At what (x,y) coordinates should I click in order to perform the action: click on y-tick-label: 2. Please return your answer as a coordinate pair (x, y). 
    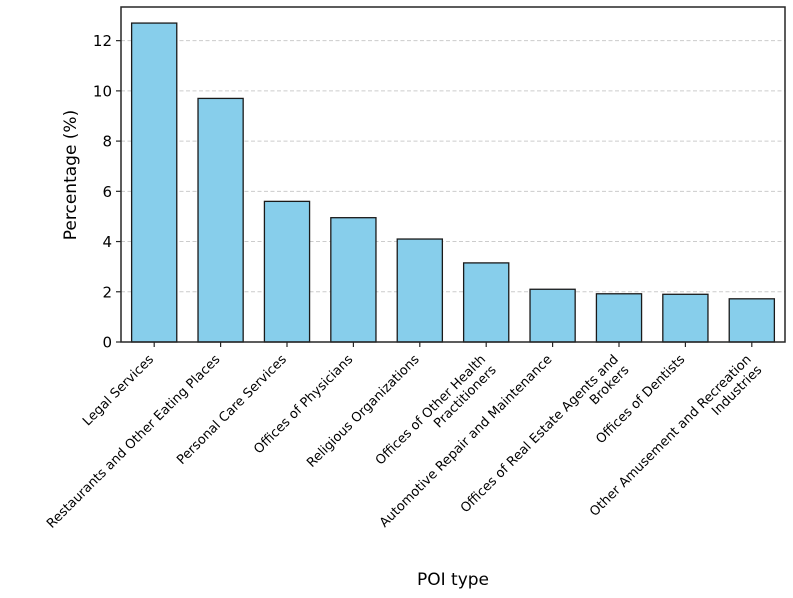
    Looking at the image, I should click on (107, 292).